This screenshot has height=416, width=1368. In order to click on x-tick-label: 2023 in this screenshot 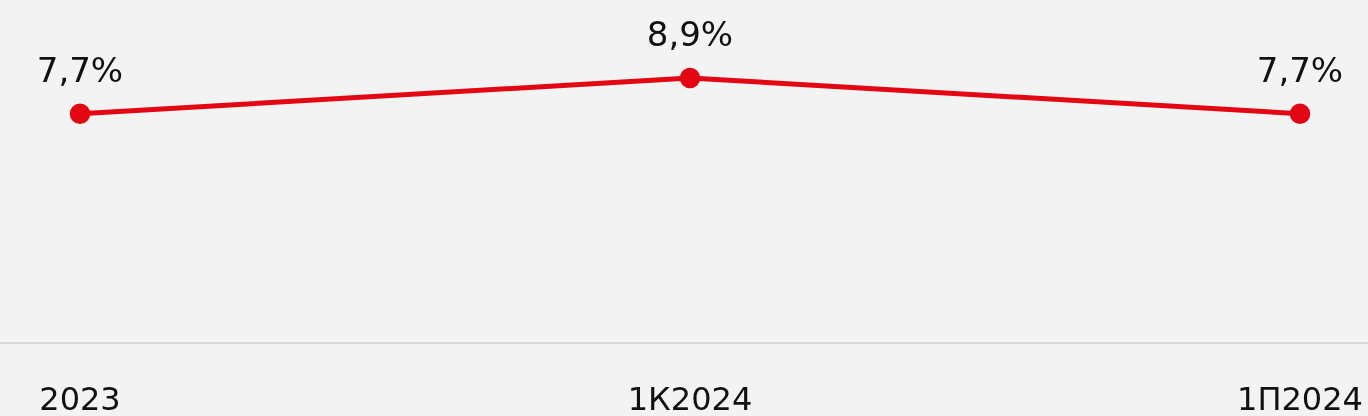, I will do `click(80, 398)`.